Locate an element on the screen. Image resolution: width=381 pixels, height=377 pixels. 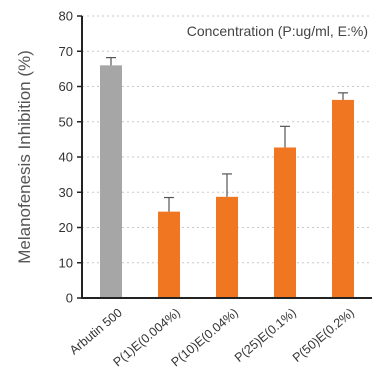
y-tick-labels: 0 10 20 30 40 50 60 70 80 is located at coordinates (70, 157).